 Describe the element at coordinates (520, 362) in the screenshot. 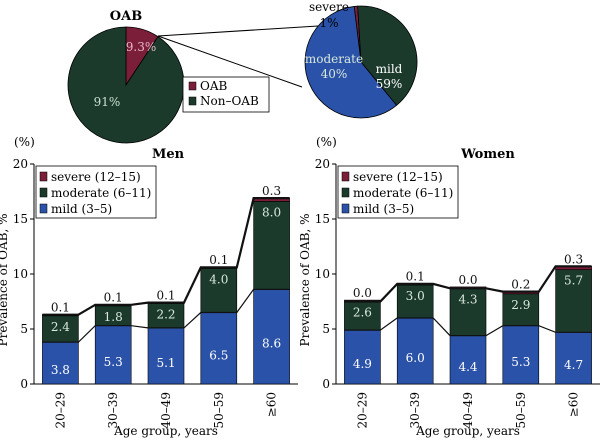

I see `women-value-label-mild: 5.3` at that location.